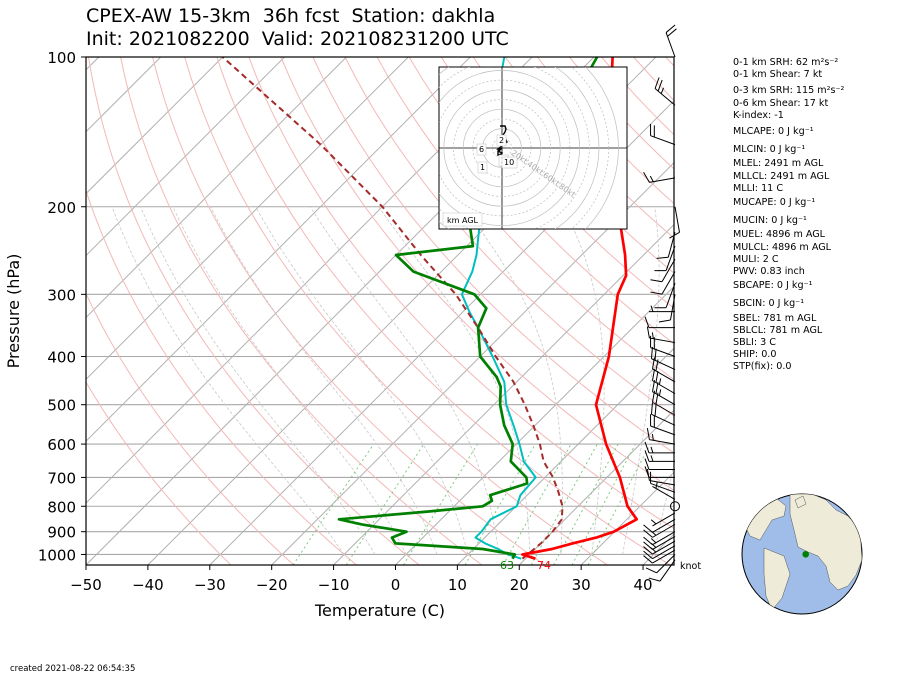 Image resolution: width=906 pixels, height=675 pixels. What do you see at coordinates (519, 585) in the screenshot?
I see `x-tick-label: 20` at bounding box center [519, 585].